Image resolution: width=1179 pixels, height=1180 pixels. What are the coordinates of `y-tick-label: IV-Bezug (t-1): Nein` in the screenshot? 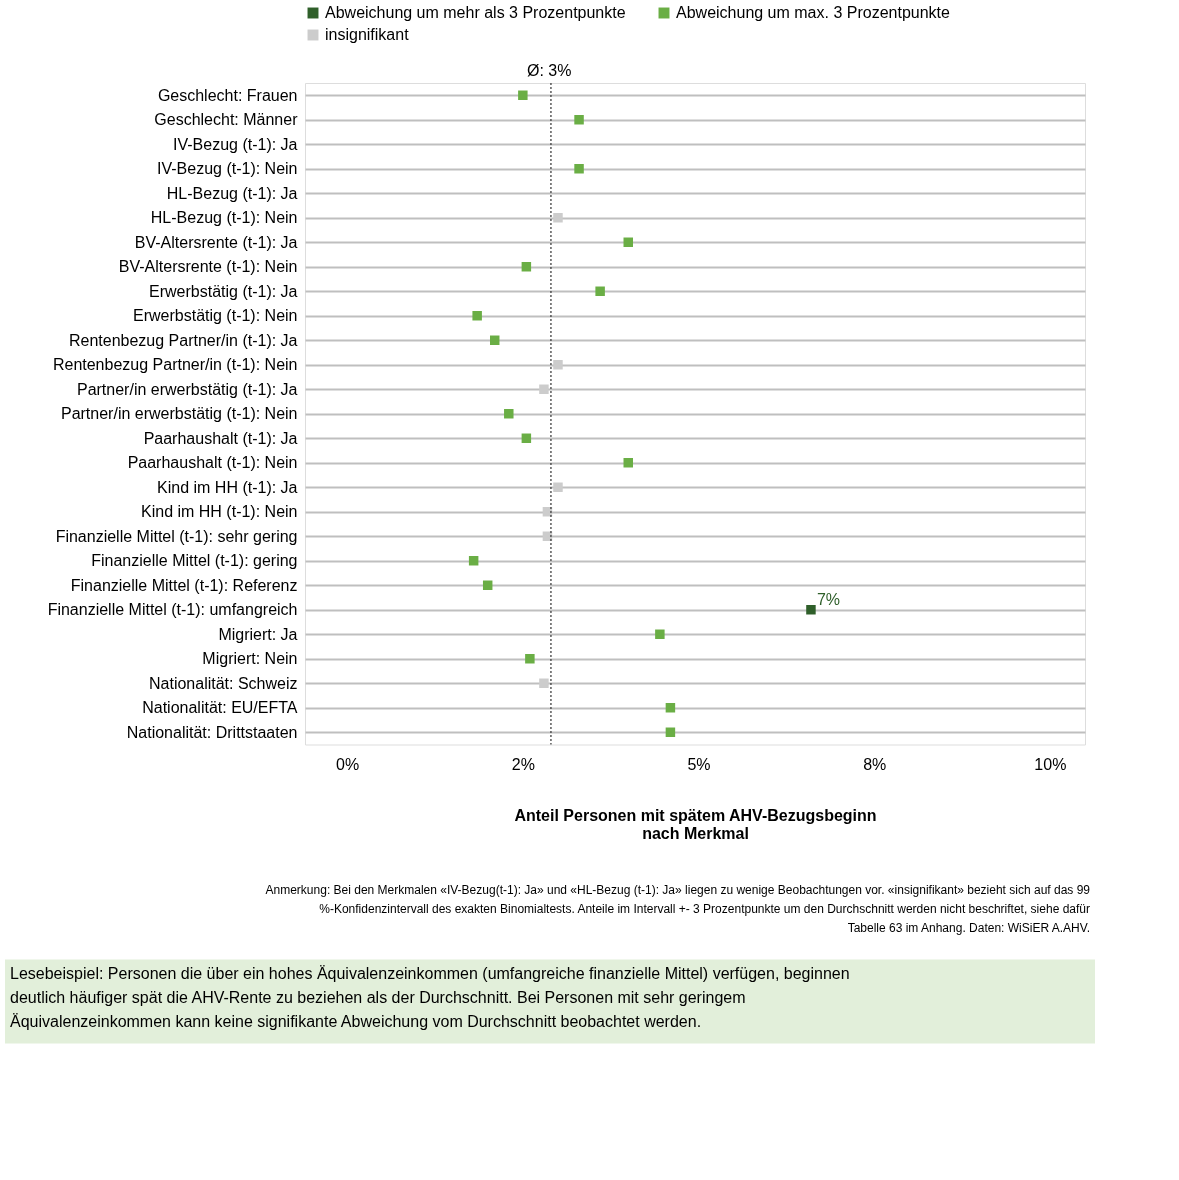 It's located at (227, 169).